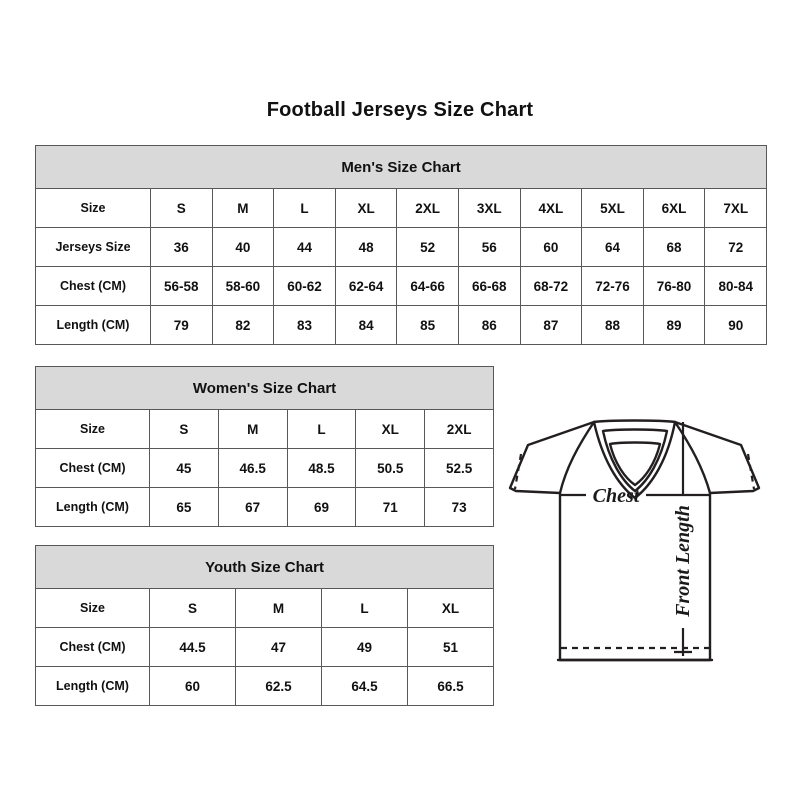 Image resolution: width=800 pixels, height=800 pixels. I want to click on table-row: Size S M L XL 2XL, so click(265, 429).